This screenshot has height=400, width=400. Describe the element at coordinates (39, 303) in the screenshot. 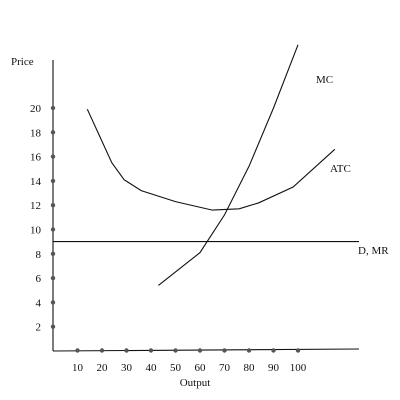

I see `y-tick-label: 4` at that location.